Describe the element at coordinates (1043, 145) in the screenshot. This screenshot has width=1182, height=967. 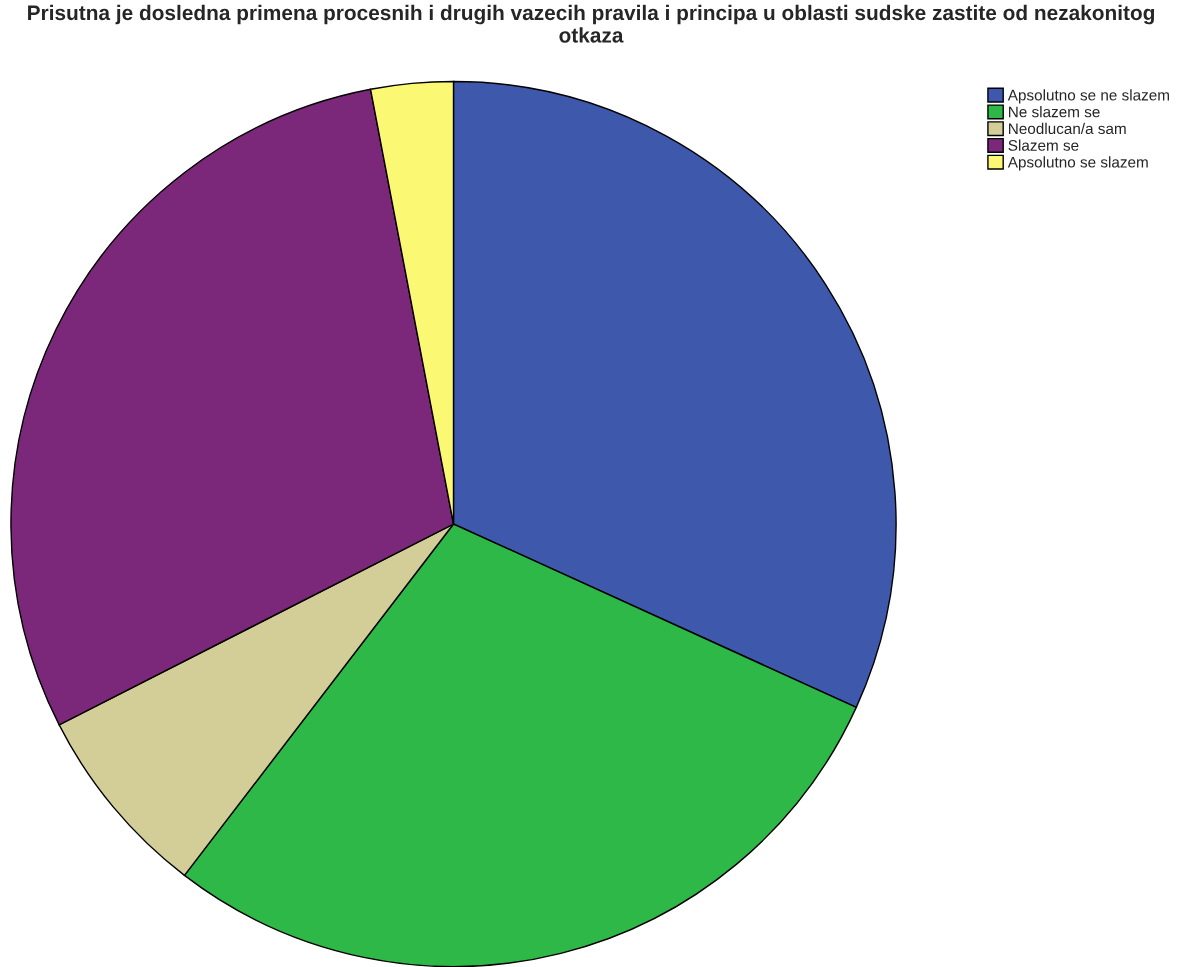
I see `legend-label: Slazem se` at that location.